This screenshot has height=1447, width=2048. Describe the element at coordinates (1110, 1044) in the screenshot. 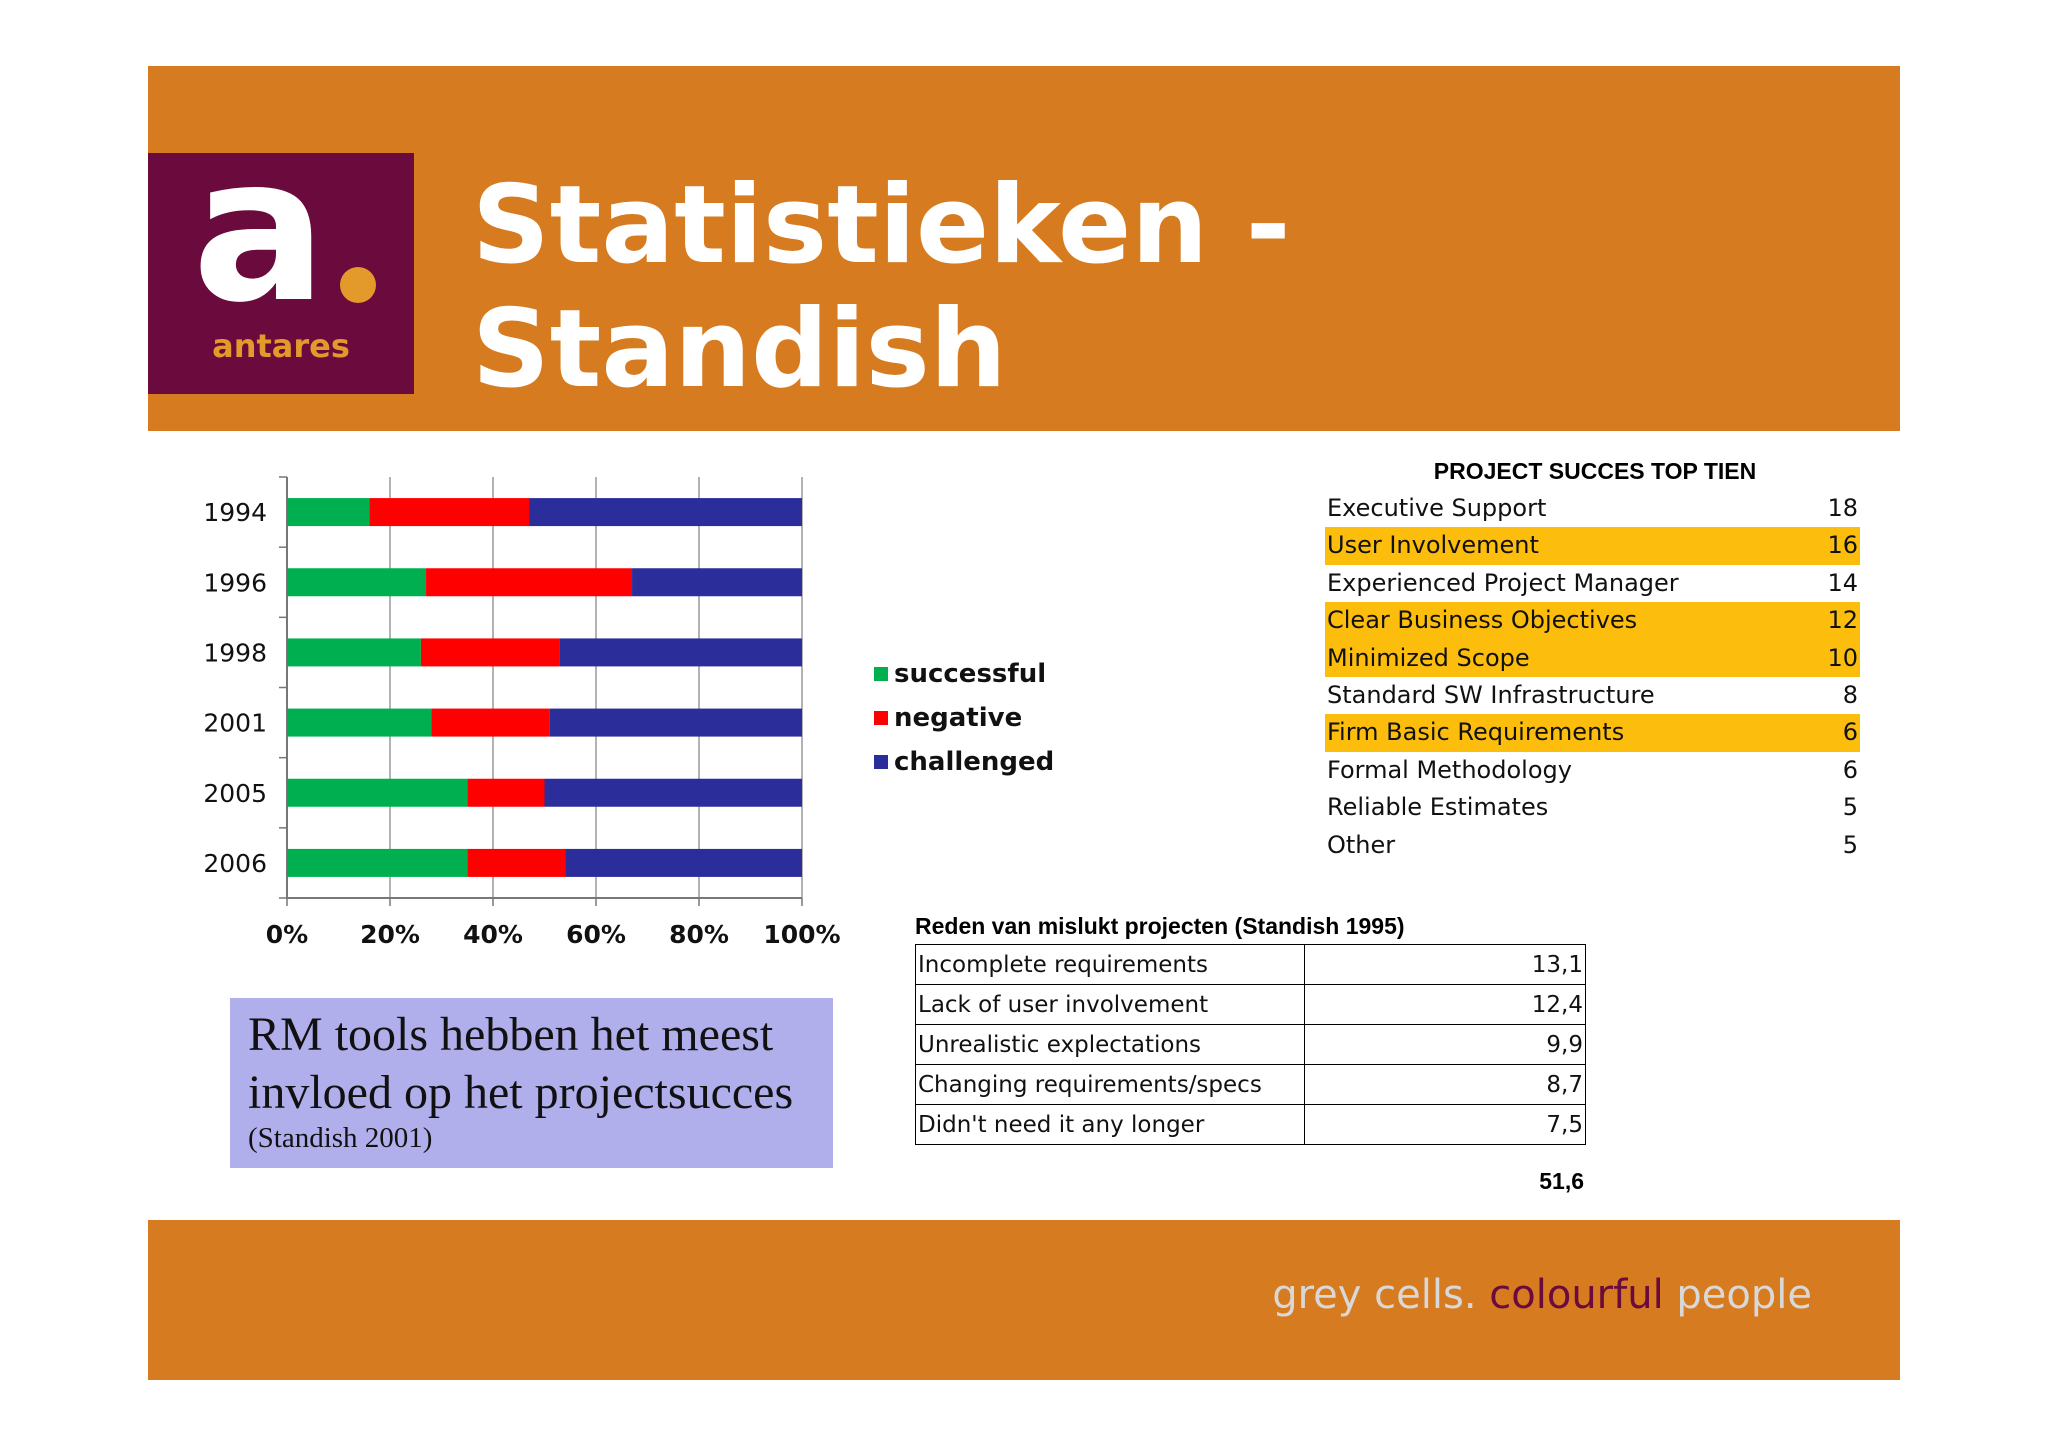

I see `reason-label: Unrealistic explectations` at that location.